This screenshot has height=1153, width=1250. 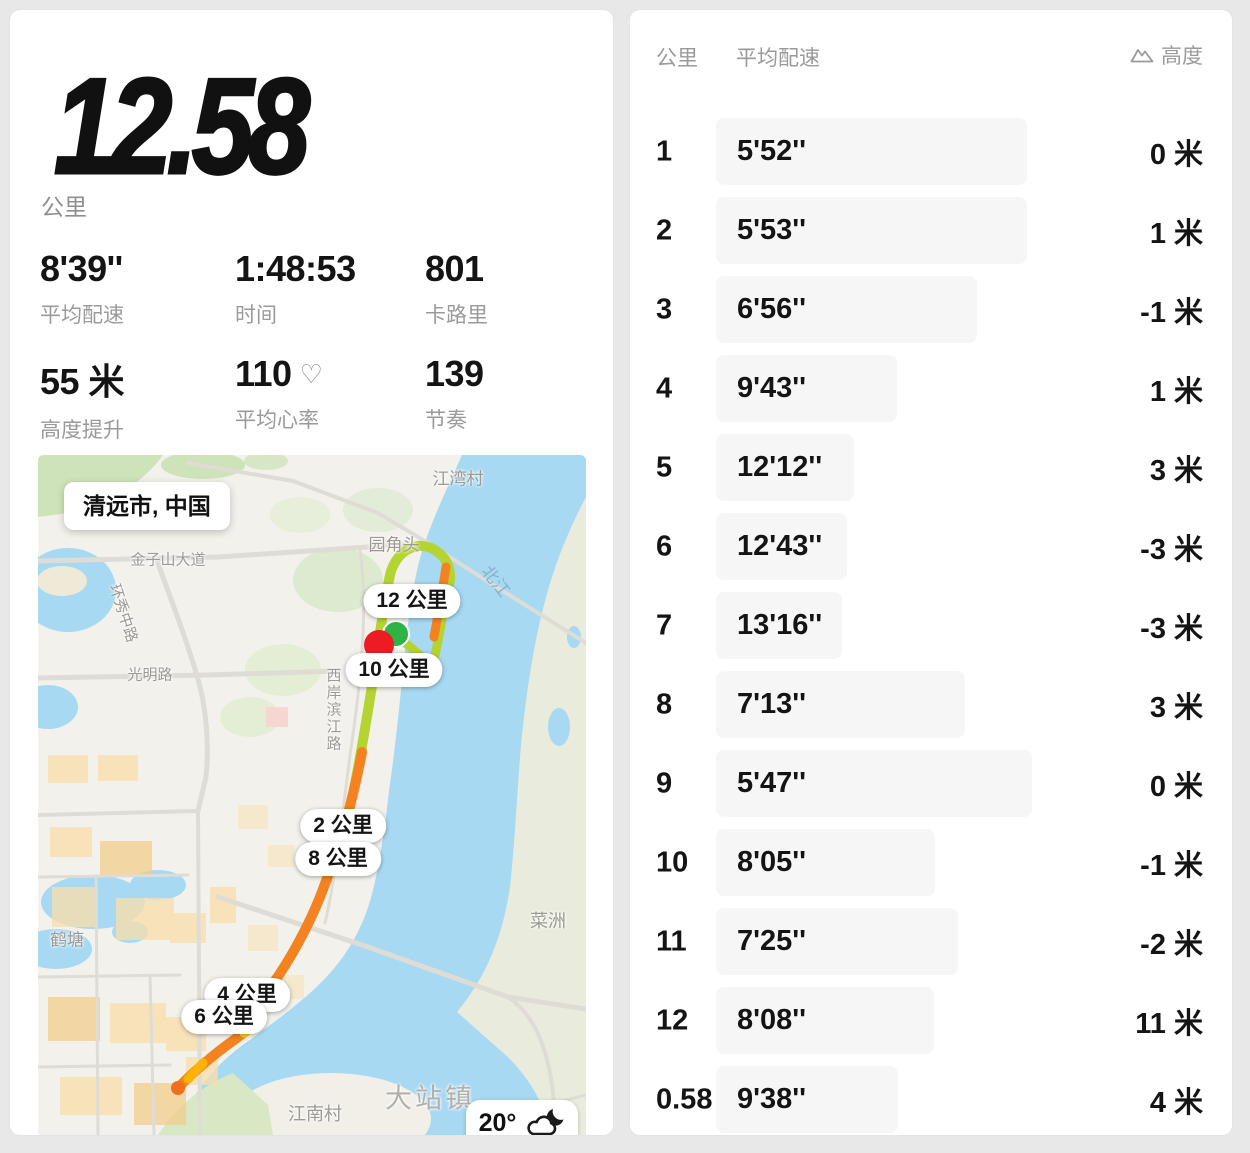 What do you see at coordinates (772, 1020) in the screenshot?
I see `split-pace: 8'08''` at bounding box center [772, 1020].